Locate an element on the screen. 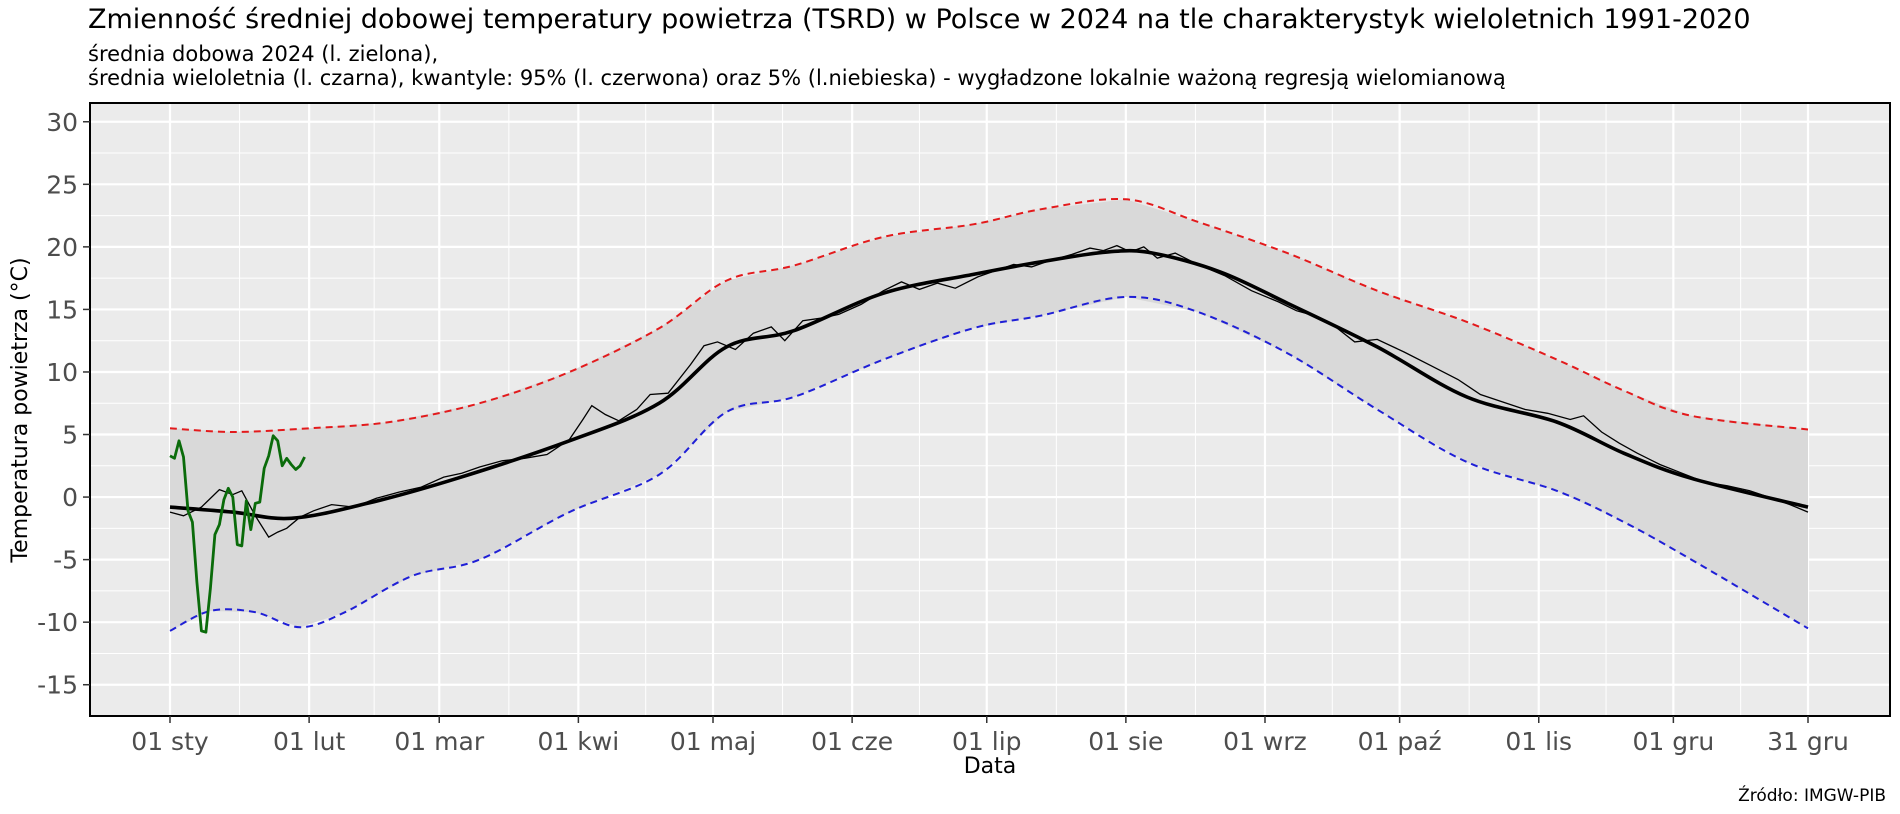 This screenshot has height=814, width=1900. x-tick-label: 31 gru is located at coordinates (1808, 741).